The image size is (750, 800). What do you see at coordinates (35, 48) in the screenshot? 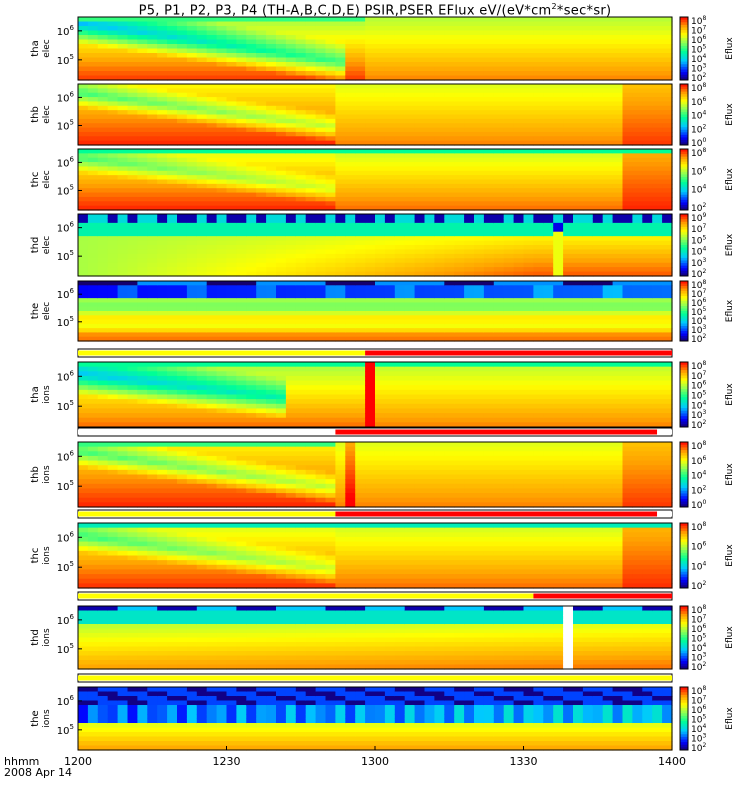
I see `probe-label: tha` at bounding box center [35, 48].